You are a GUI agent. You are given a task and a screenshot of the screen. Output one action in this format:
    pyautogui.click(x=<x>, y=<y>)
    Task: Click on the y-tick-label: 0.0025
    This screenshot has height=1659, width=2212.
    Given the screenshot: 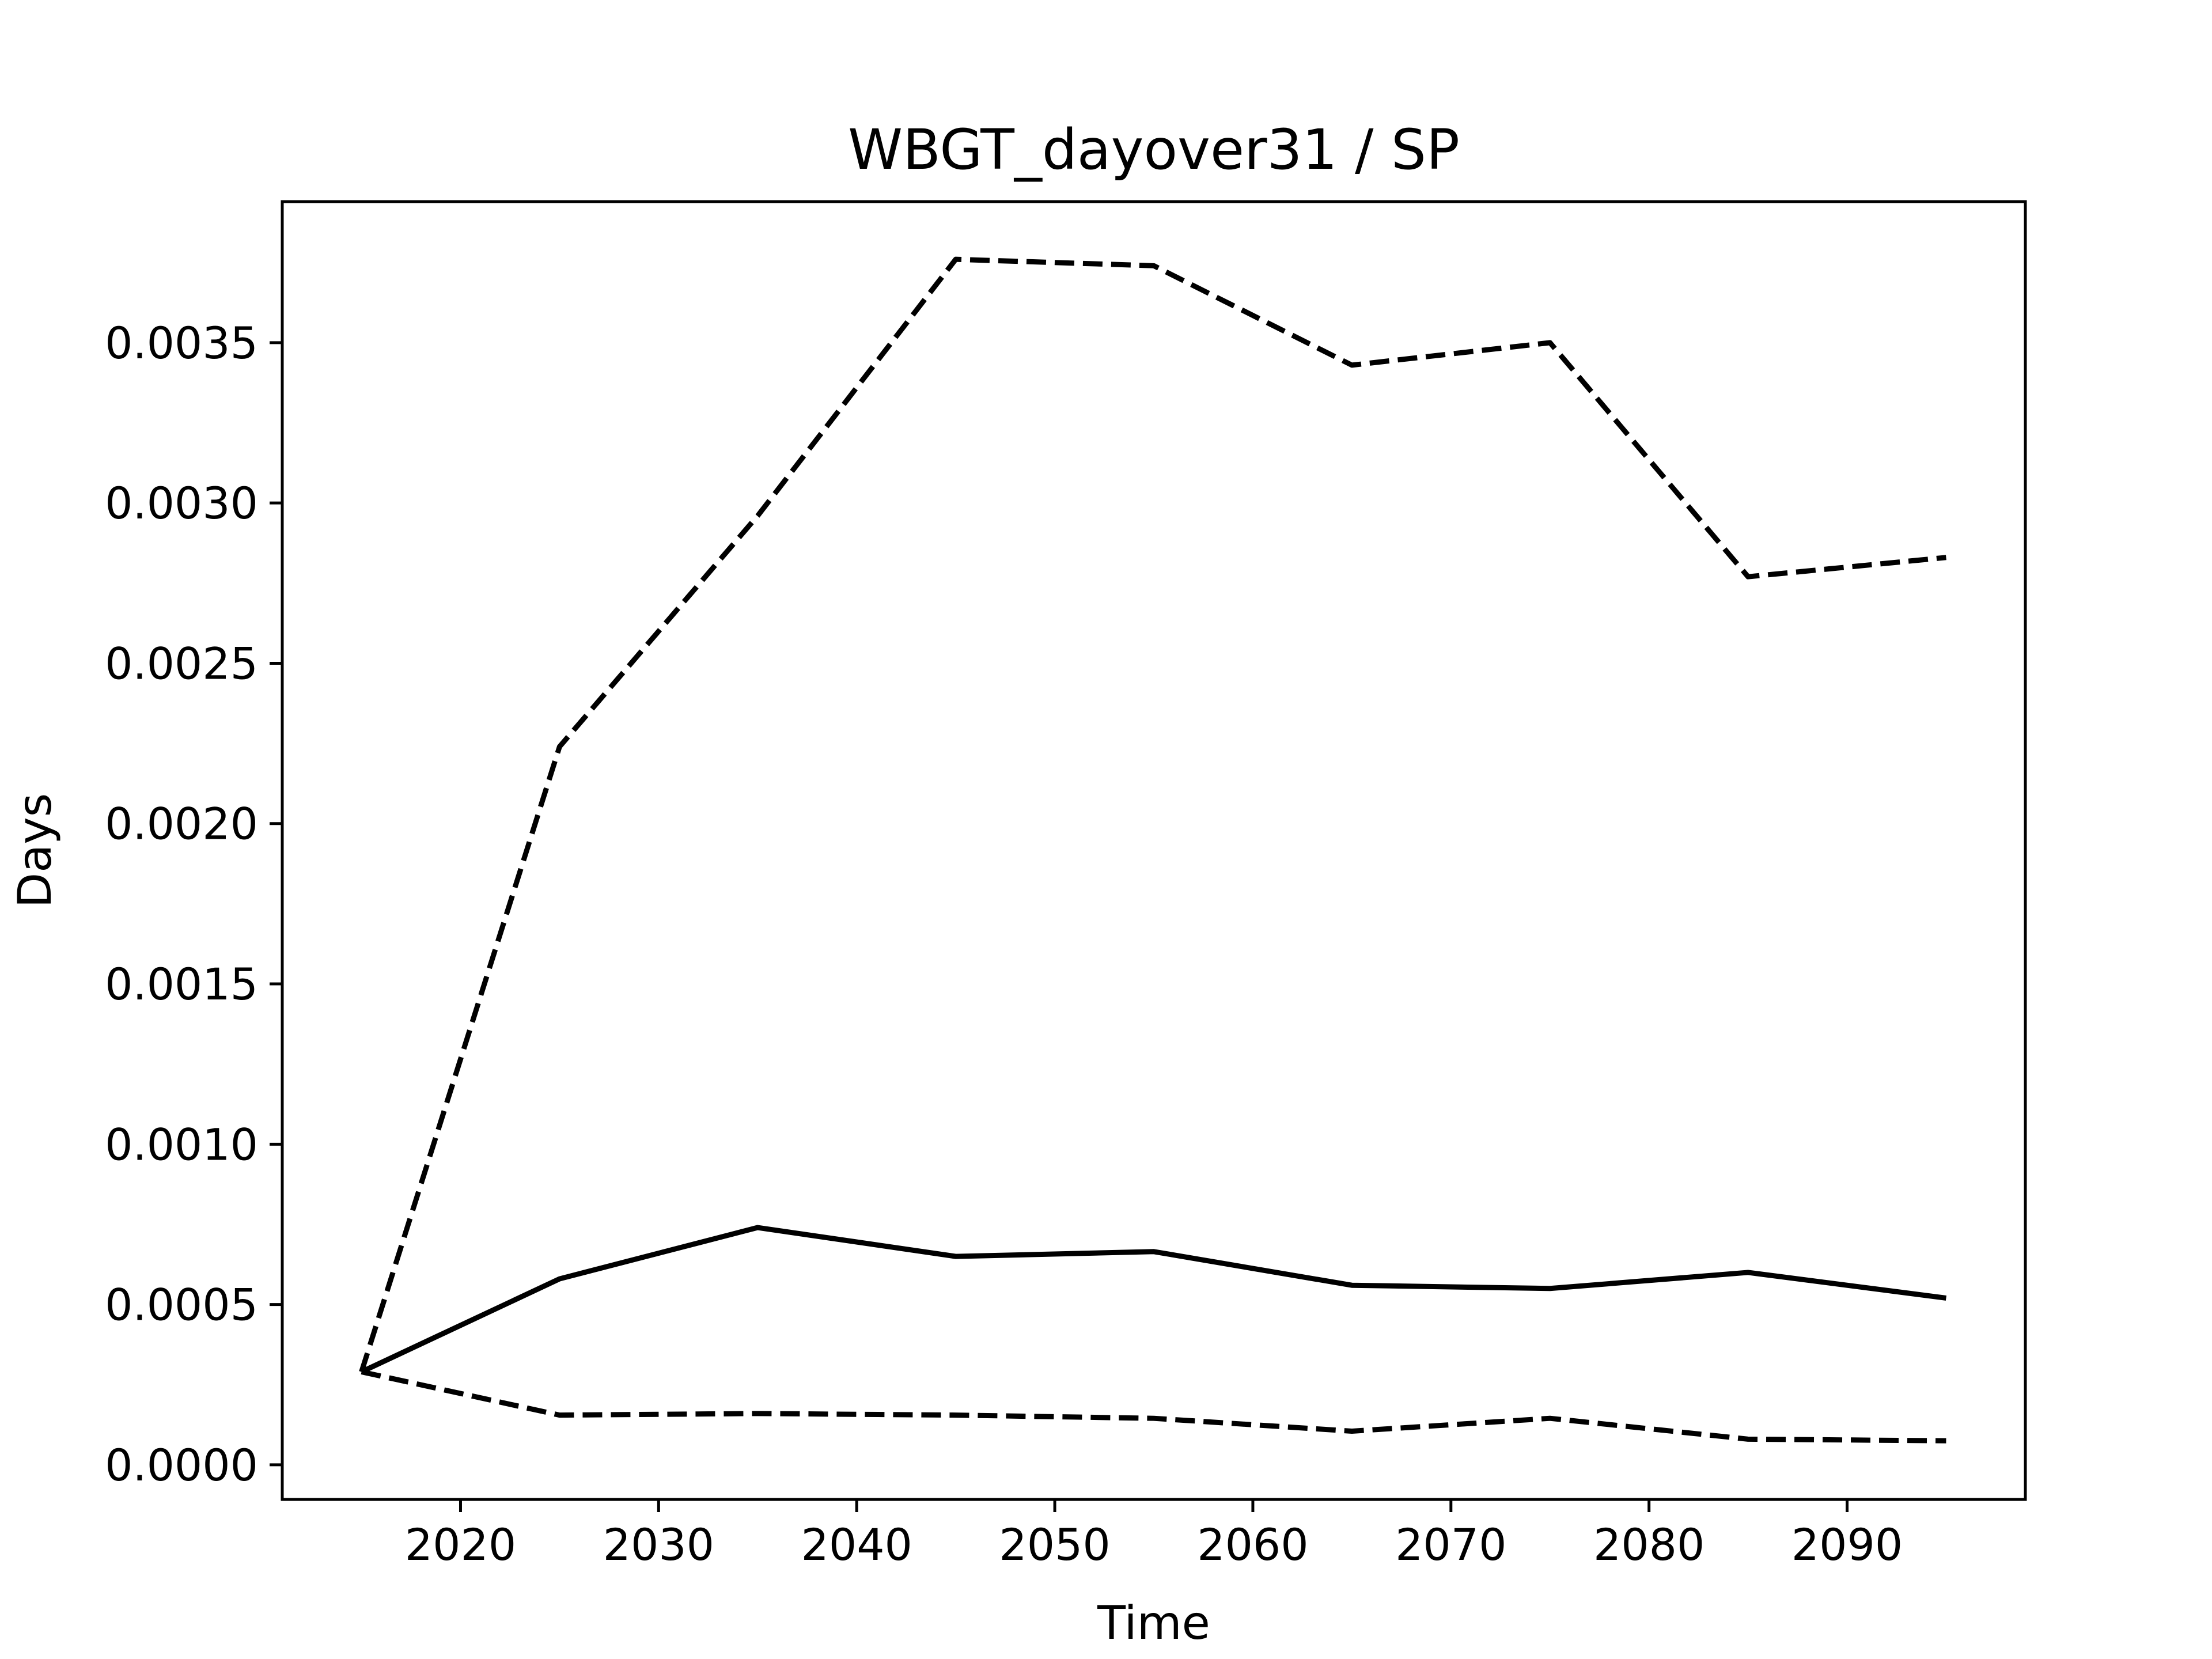 What is the action you would take?
    pyautogui.click(x=181, y=663)
    